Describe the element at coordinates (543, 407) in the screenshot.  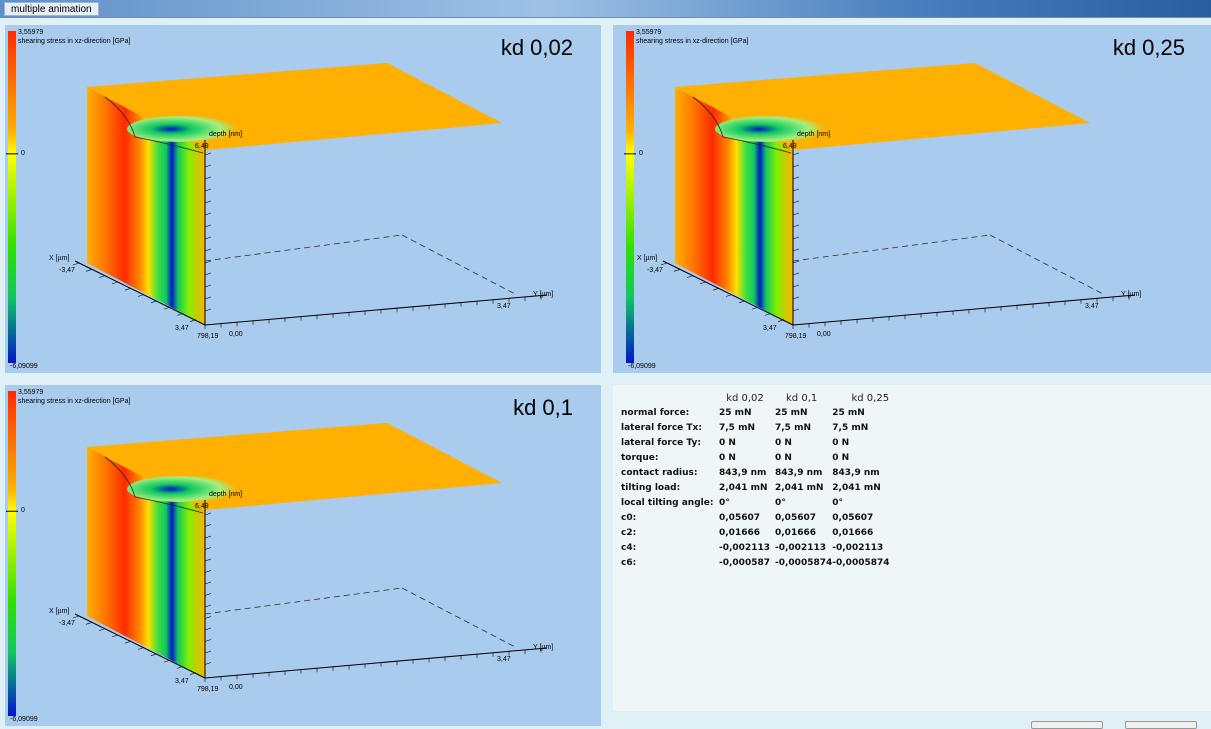
I see `panel-label: kd 0,1` at that location.